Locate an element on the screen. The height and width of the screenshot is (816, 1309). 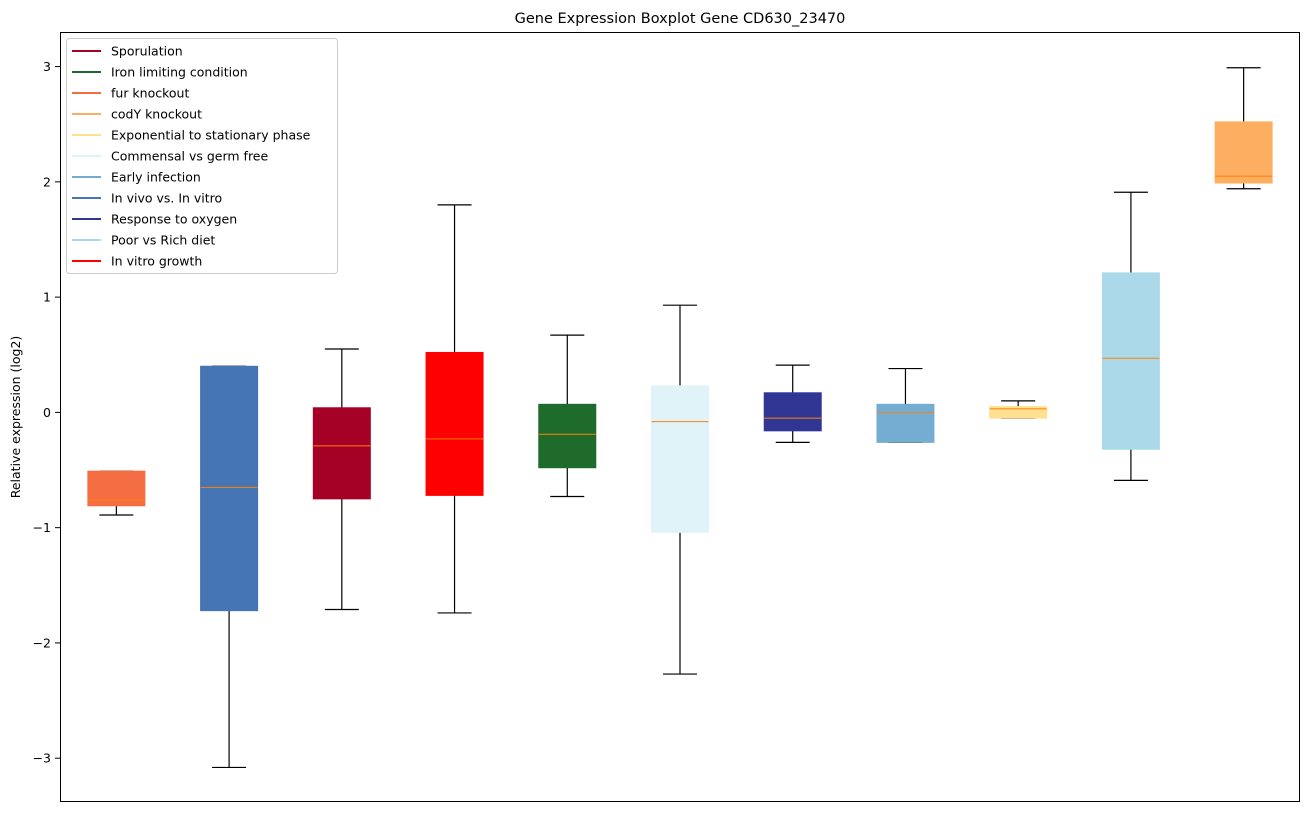
y-tick-label: 0 is located at coordinates (47, 412).